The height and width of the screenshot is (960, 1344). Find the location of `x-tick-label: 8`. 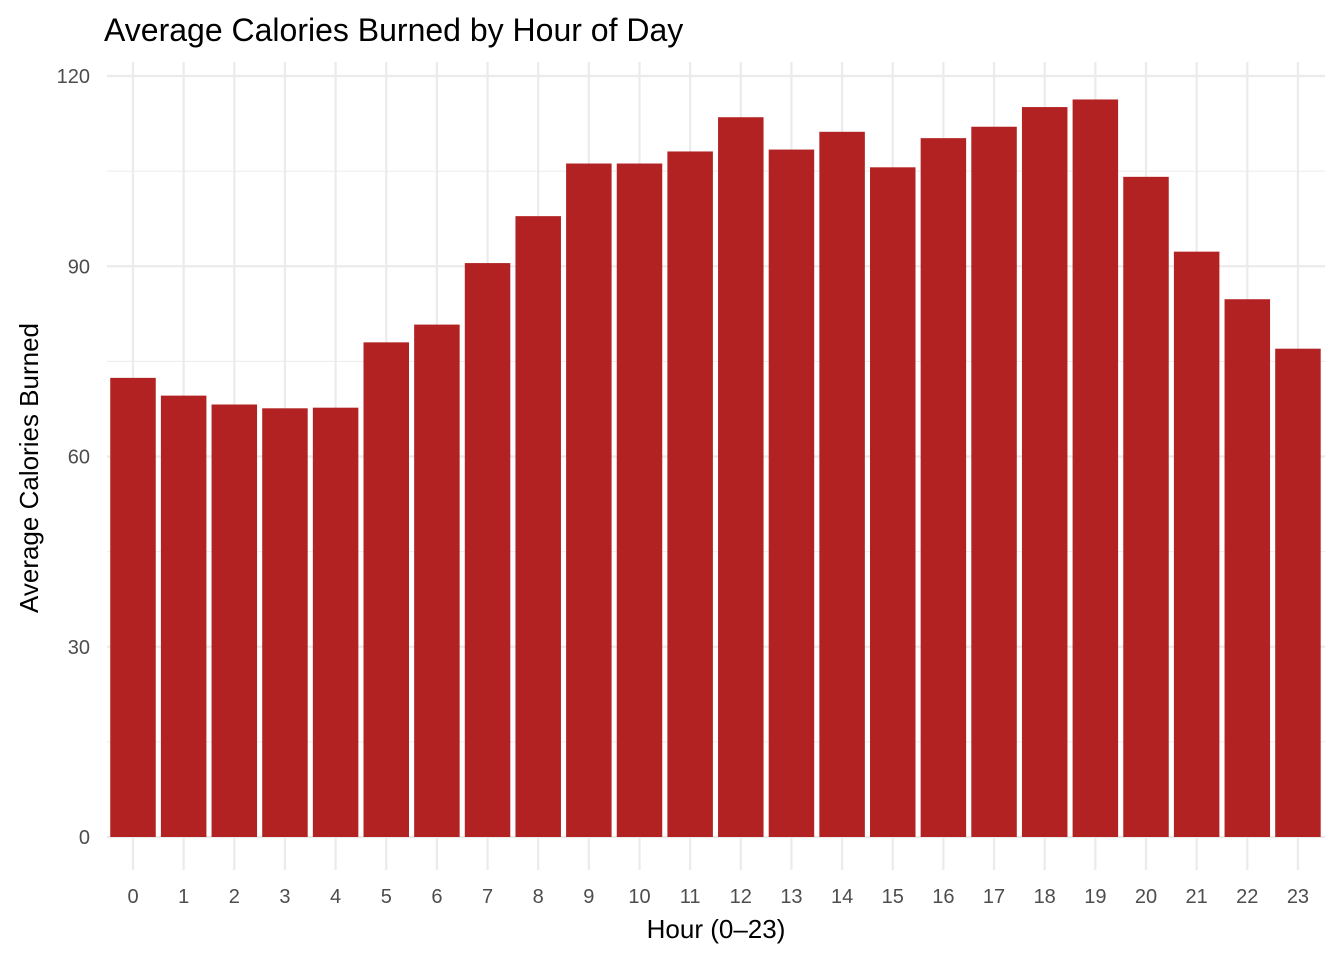

x-tick-label: 8 is located at coordinates (538, 897).